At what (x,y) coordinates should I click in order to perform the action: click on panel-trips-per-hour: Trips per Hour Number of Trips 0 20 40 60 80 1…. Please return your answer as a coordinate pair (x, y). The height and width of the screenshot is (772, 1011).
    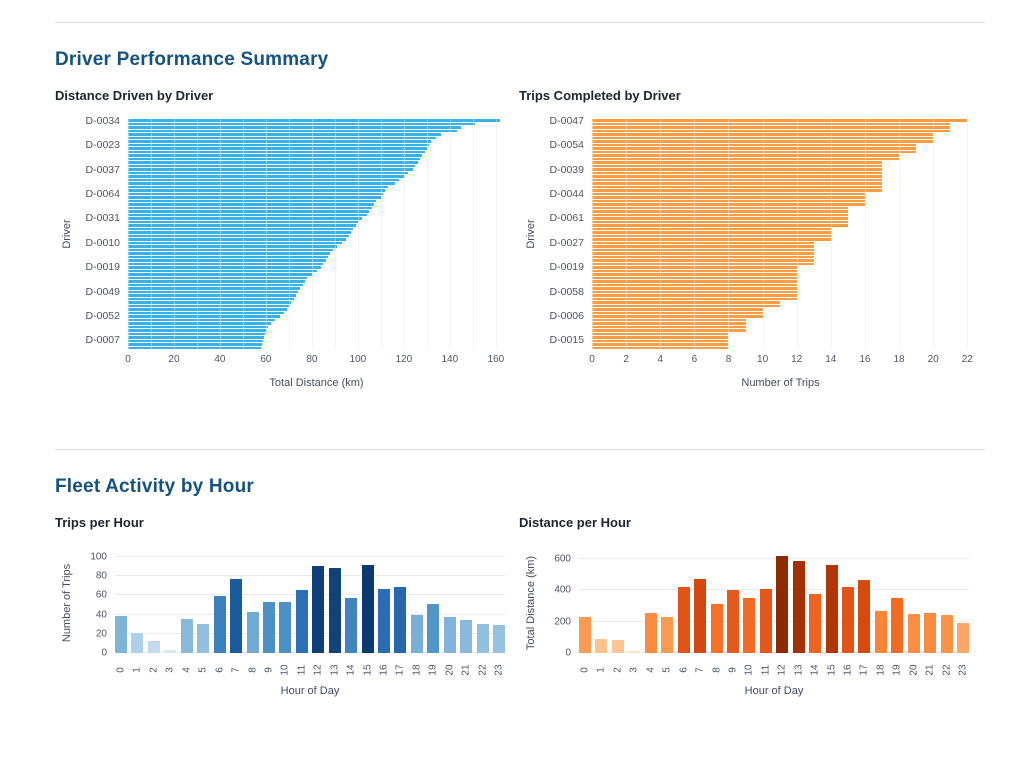
    Looking at the image, I should click on (287, 608).